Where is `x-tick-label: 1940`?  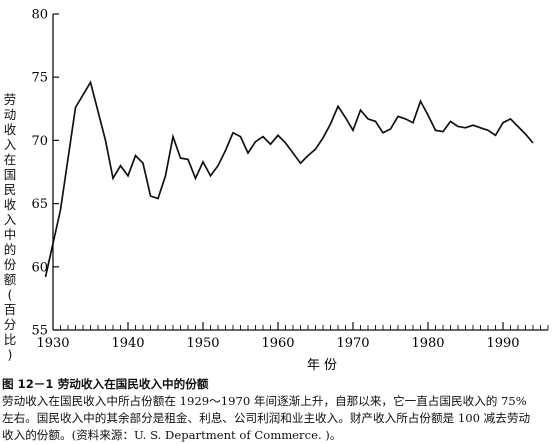 x-tick-label: 1940 is located at coordinates (127, 343).